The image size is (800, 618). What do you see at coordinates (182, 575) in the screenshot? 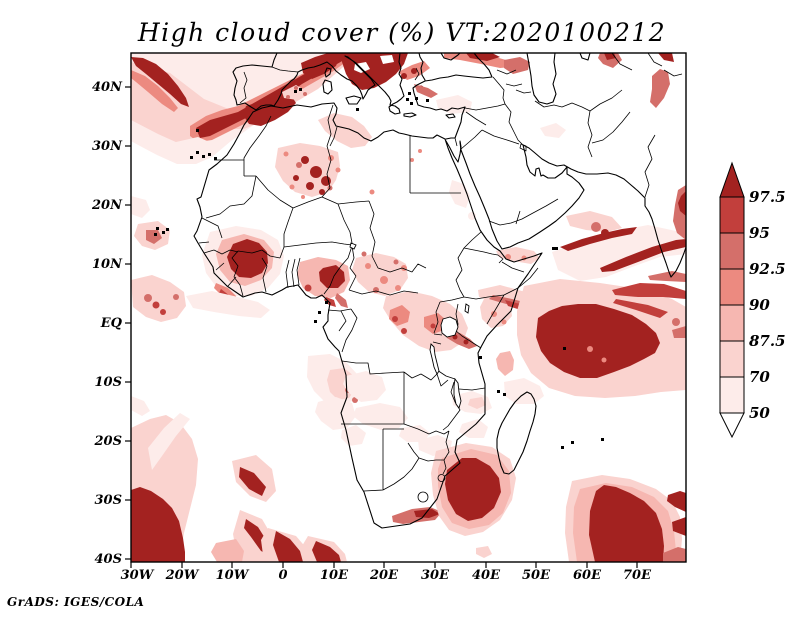
I see `lon-tick-label: 20W` at bounding box center [182, 575].